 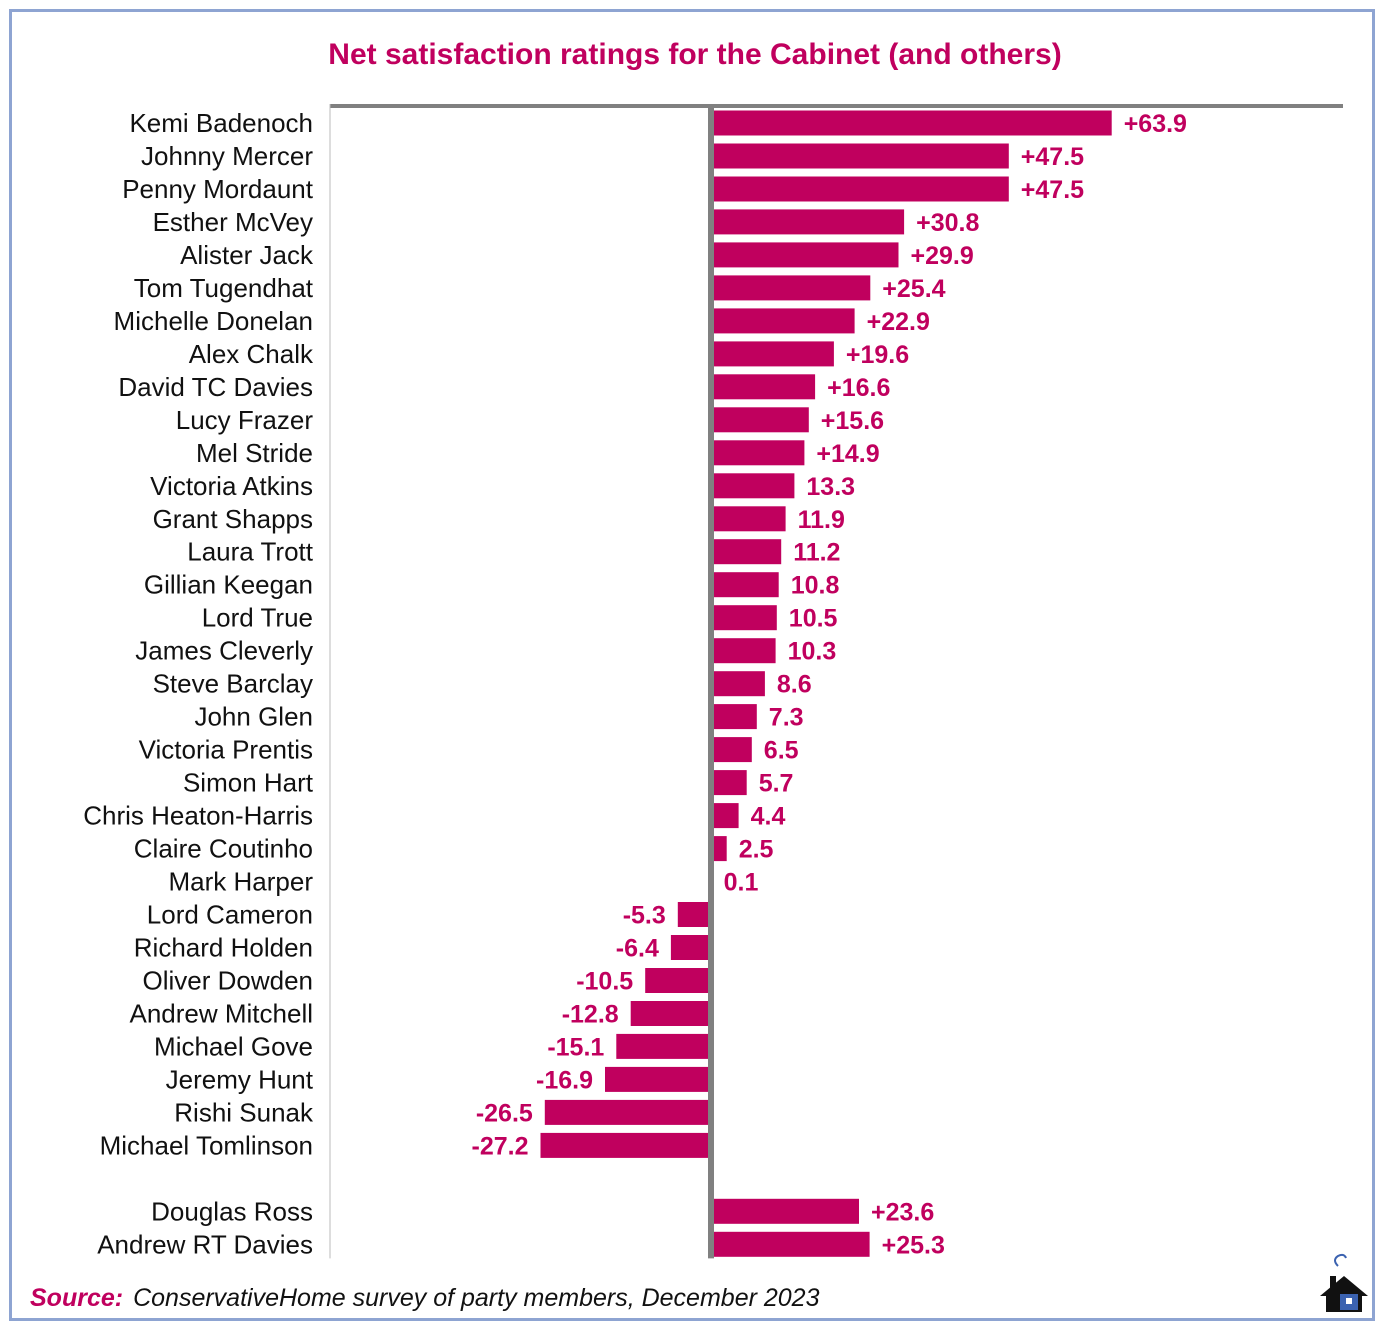 What do you see at coordinates (637, 949) in the screenshot?
I see `data-label: -6.4` at bounding box center [637, 949].